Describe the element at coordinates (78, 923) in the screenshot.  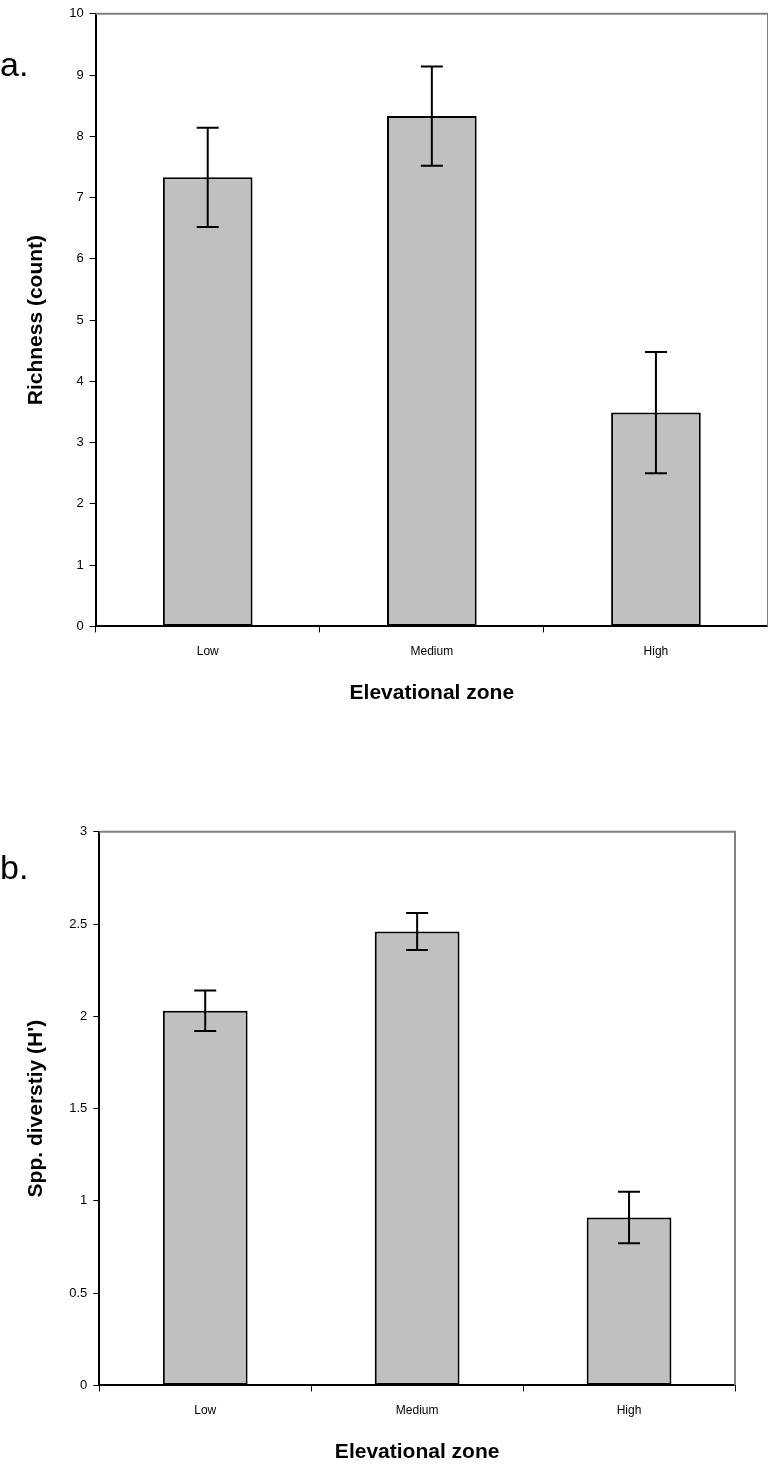
I see `y-tick-label: 2.5` at that location.